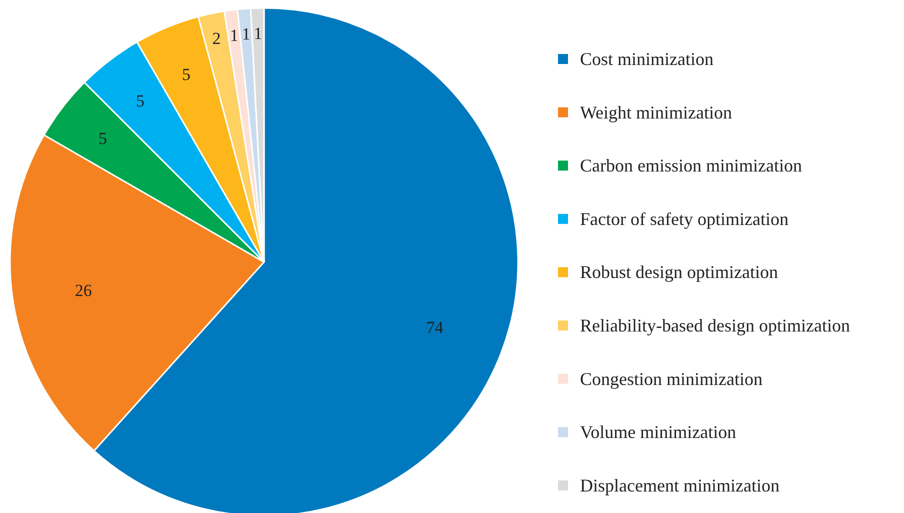  Describe the element at coordinates (216, 38) in the screenshot. I see `data-label: 2` at that location.